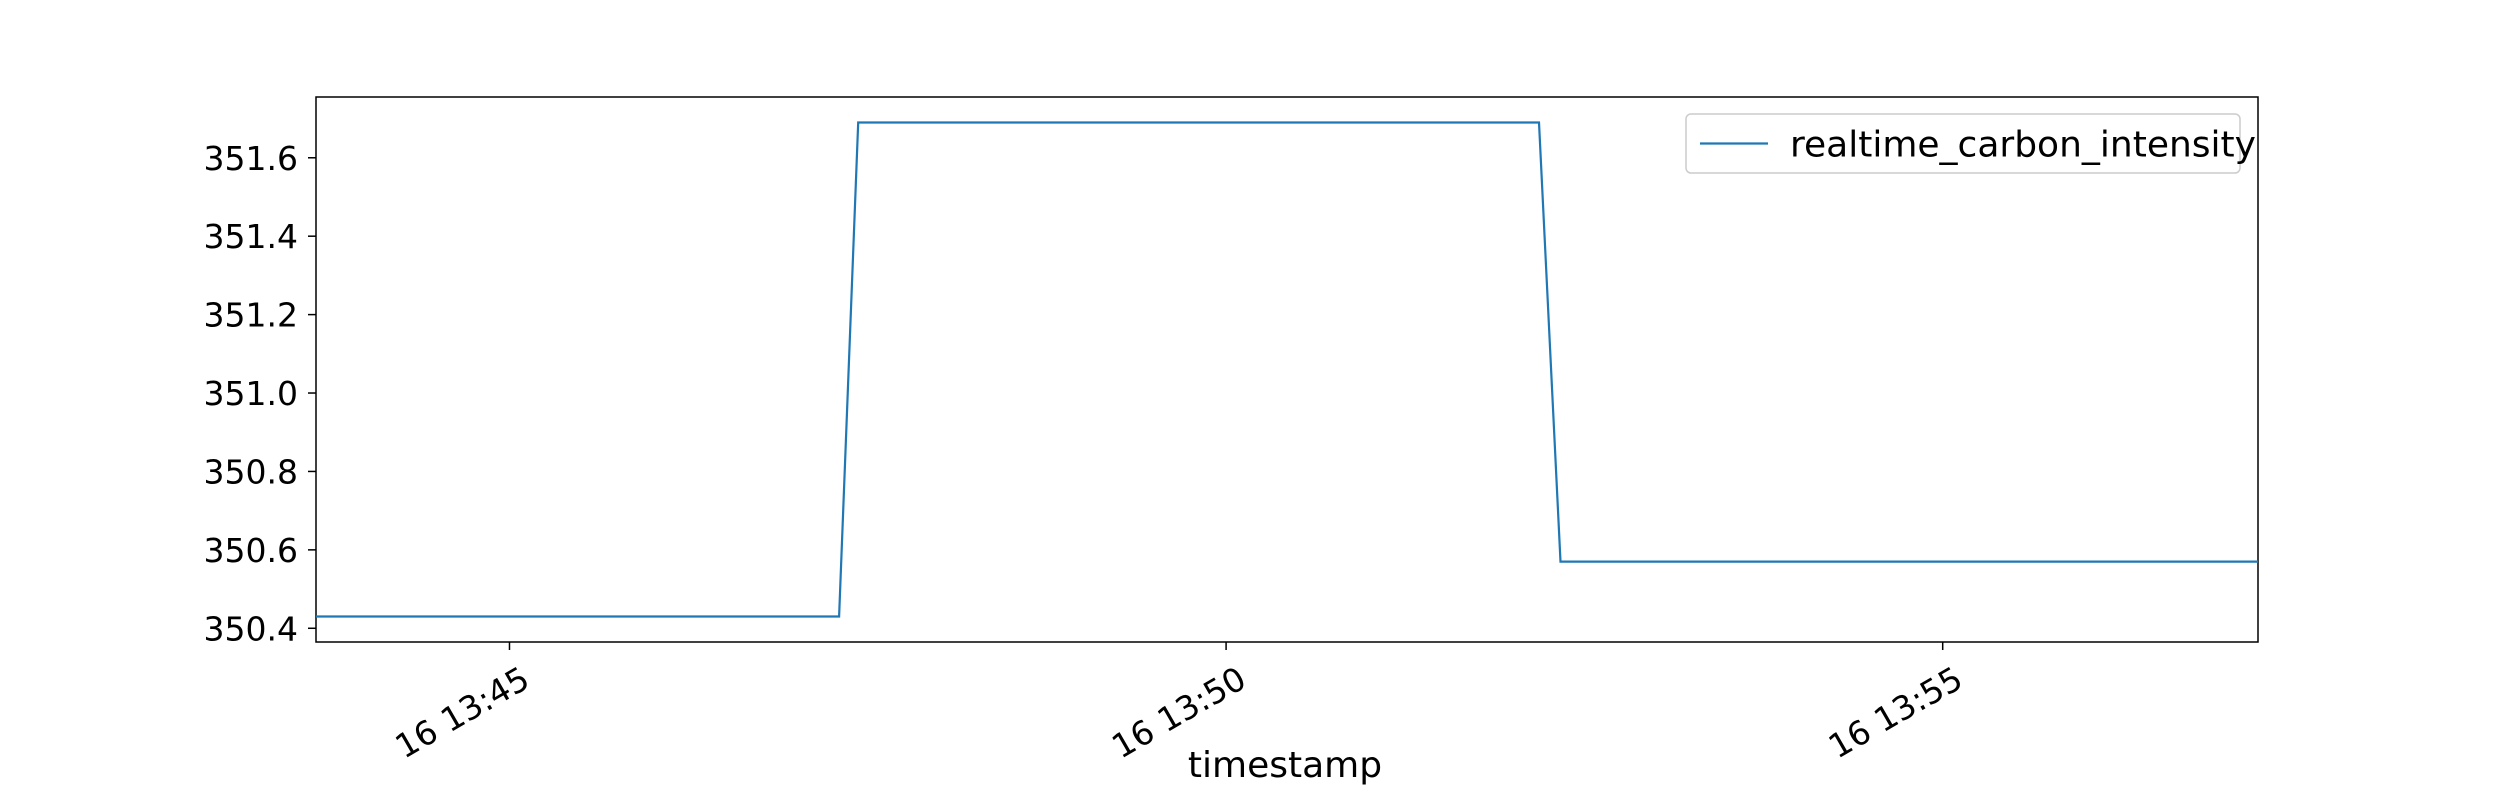 The width and height of the screenshot is (2500, 800). What do you see at coordinates (251, 471) in the screenshot?
I see `y-tick-label: 350.8` at bounding box center [251, 471].